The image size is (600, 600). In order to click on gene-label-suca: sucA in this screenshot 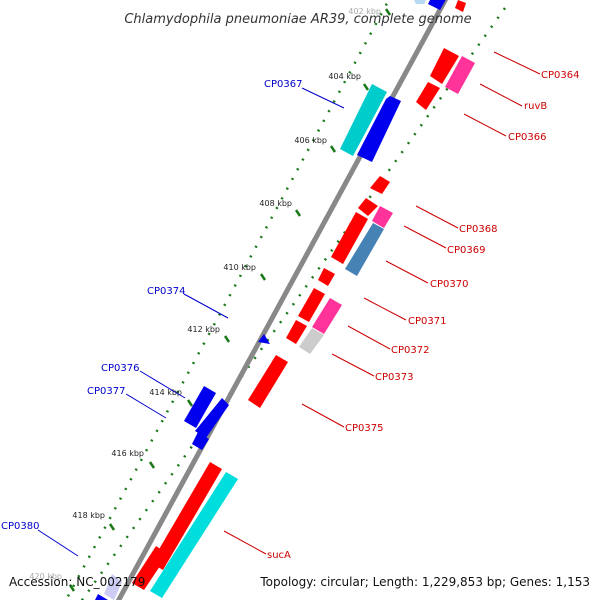, I will do `click(279, 555)`.